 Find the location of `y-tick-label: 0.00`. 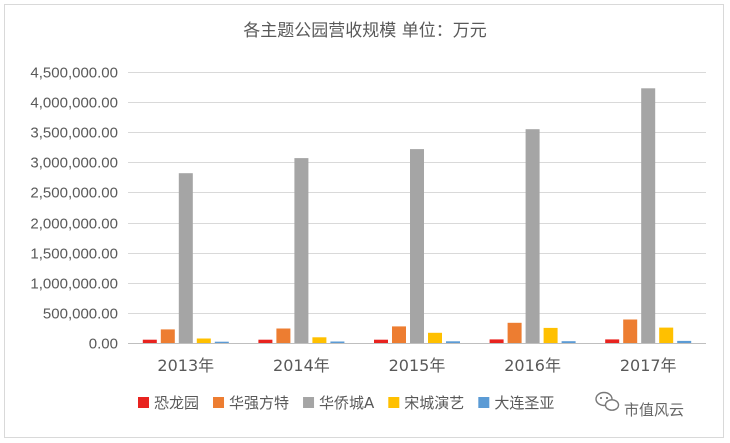

y-tick-label: 0.00 is located at coordinates (103, 344).